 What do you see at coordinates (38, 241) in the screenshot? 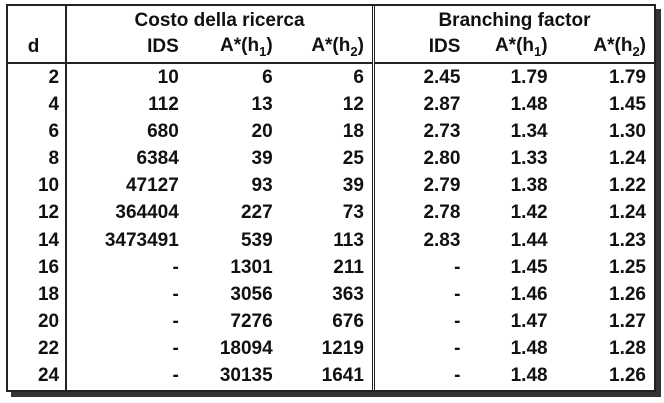
I see `cell-d: 14` at bounding box center [38, 241].